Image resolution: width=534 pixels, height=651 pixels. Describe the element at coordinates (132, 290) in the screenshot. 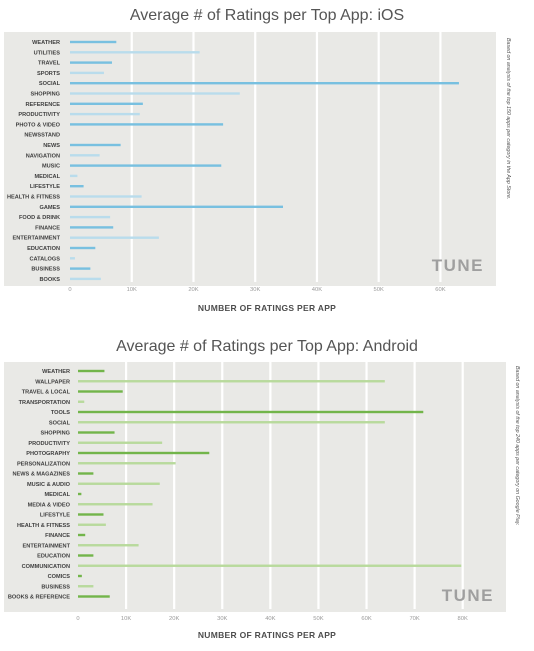

I see `ios-tick-label: 10K` at that location.